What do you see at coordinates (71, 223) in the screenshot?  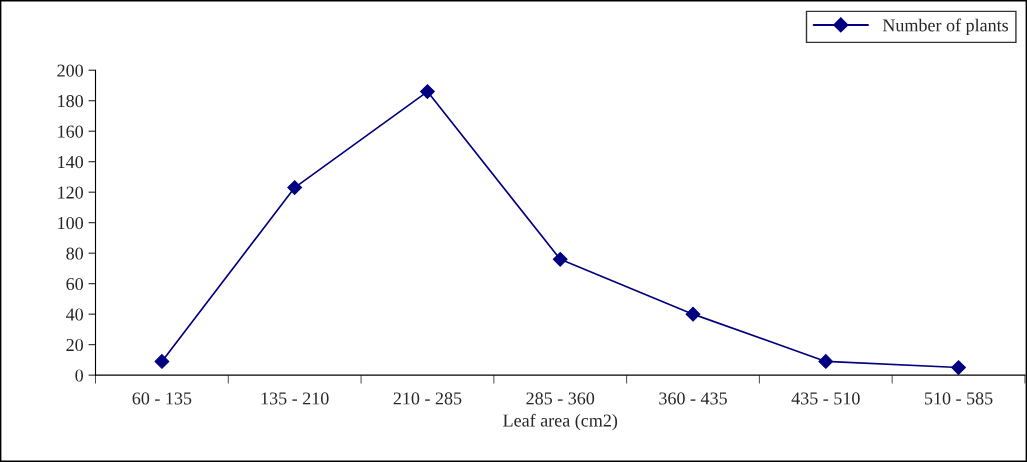 I see `y-tick-label: 100` at bounding box center [71, 223].